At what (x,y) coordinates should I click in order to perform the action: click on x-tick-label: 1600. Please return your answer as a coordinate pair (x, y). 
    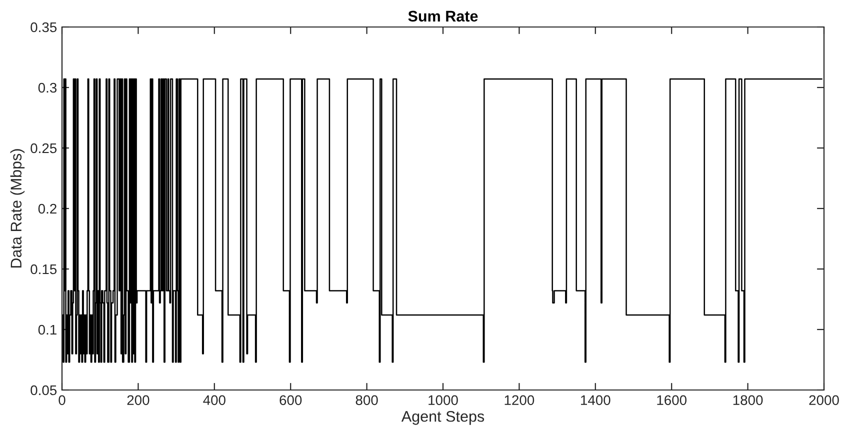
    Looking at the image, I should click on (672, 400).